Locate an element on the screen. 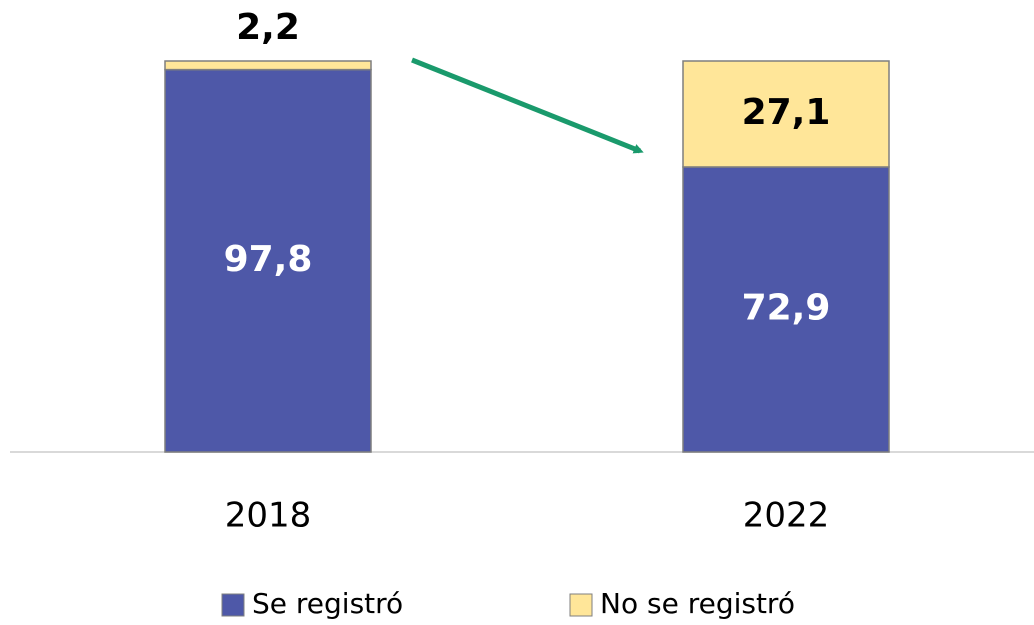 Image resolution: width=1034 pixels, height=625 pixels. value-label: 97,8 is located at coordinates (268, 259).